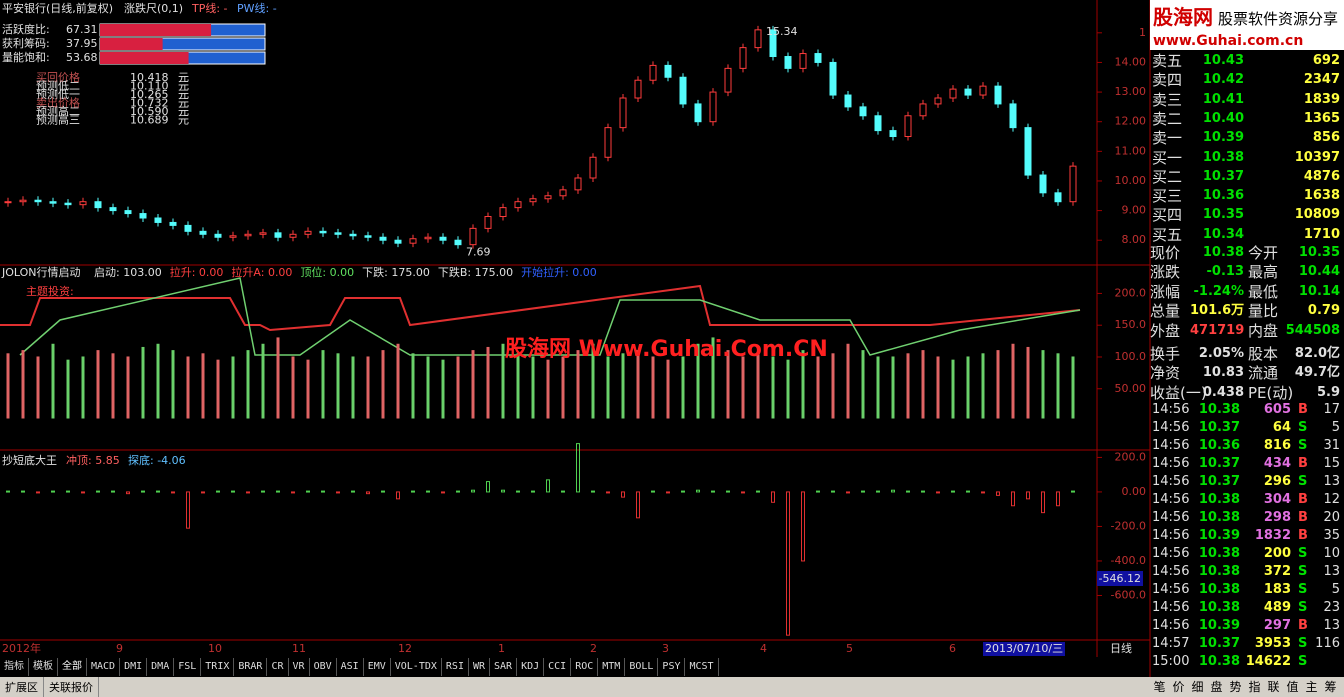  Describe the element at coordinates (1159, 687) in the screenshot. I see `side-tab: 笔` at that location.